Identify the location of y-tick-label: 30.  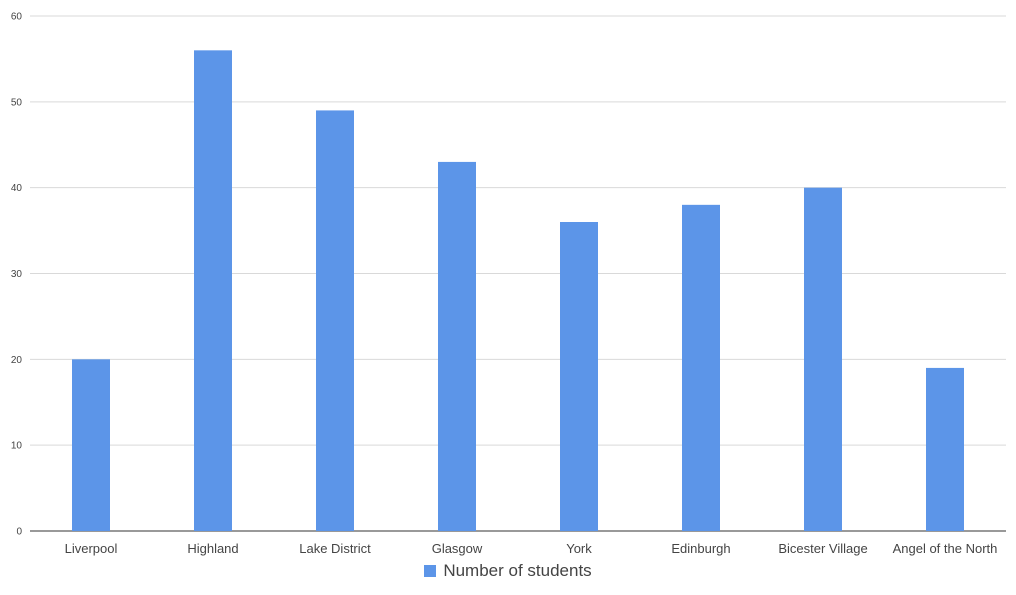
(17, 274).